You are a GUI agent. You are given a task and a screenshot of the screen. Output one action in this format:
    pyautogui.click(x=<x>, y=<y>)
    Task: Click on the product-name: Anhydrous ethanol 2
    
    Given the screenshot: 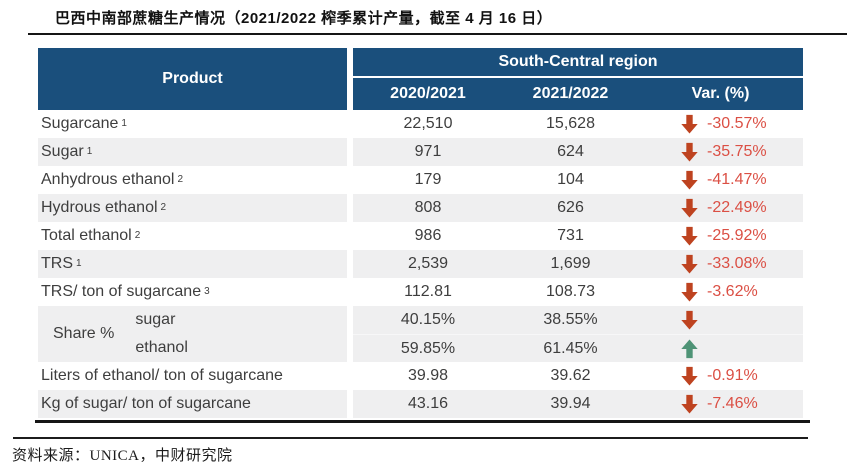 What is the action you would take?
    pyautogui.click(x=112, y=179)
    